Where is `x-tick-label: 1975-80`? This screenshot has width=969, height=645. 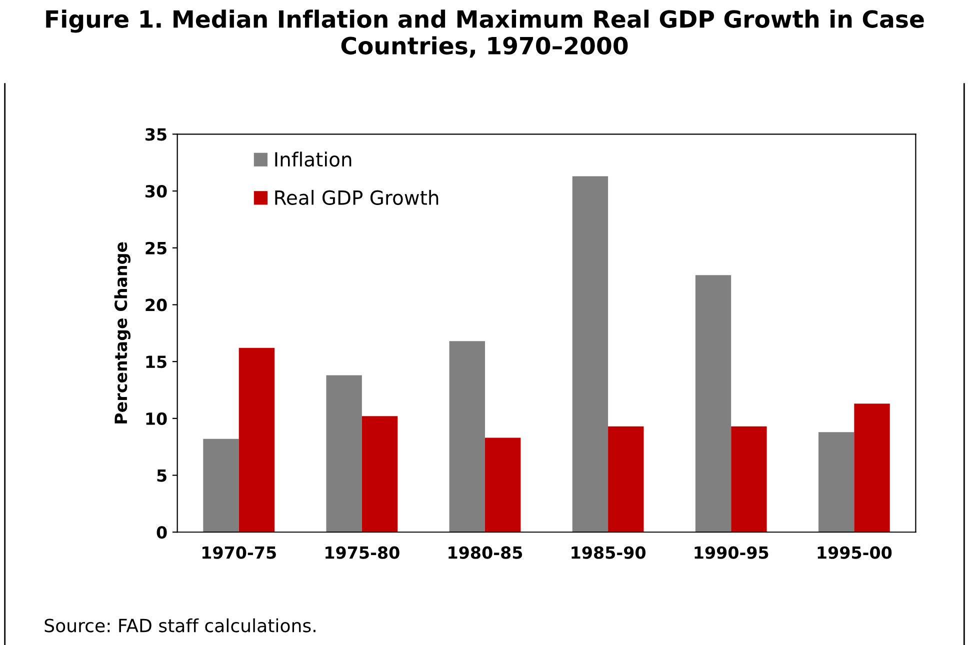
x-tick-label: 1975-80 is located at coordinates (363, 552).